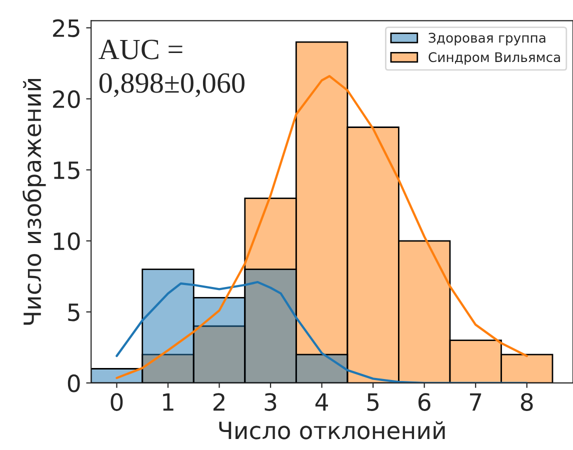 Image resolution: width=573 pixels, height=450 pixels. Describe the element at coordinates (66, 28) in the screenshot. I see `y-tick-label: 25` at that location.